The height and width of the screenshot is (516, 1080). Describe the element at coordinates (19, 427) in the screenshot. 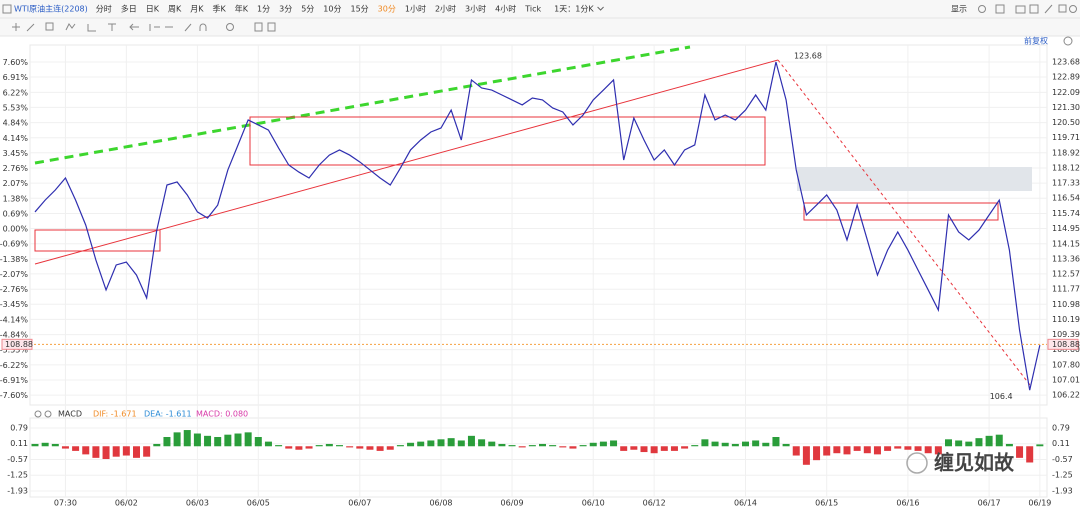

I see `macd-tick-label: 0.79` at that location.